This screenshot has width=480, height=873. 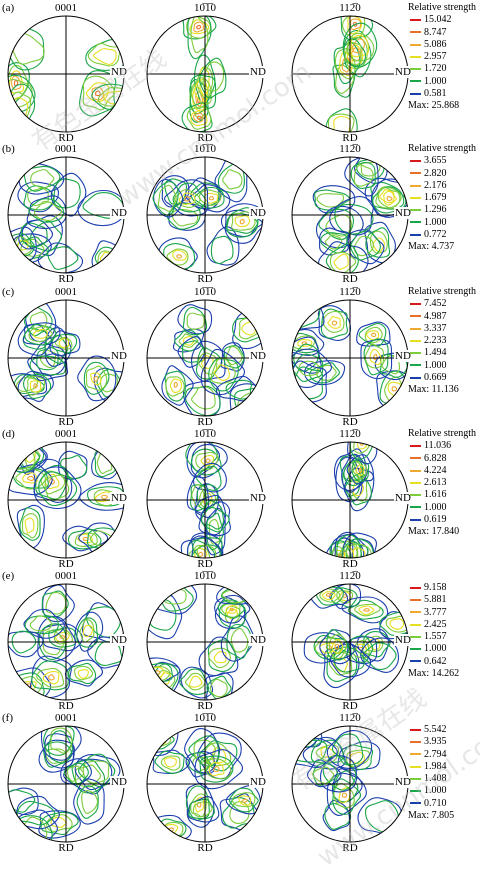 What do you see at coordinates (435, 185) in the screenshot?
I see `legend-value: 2.176` at bounding box center [435, 185].